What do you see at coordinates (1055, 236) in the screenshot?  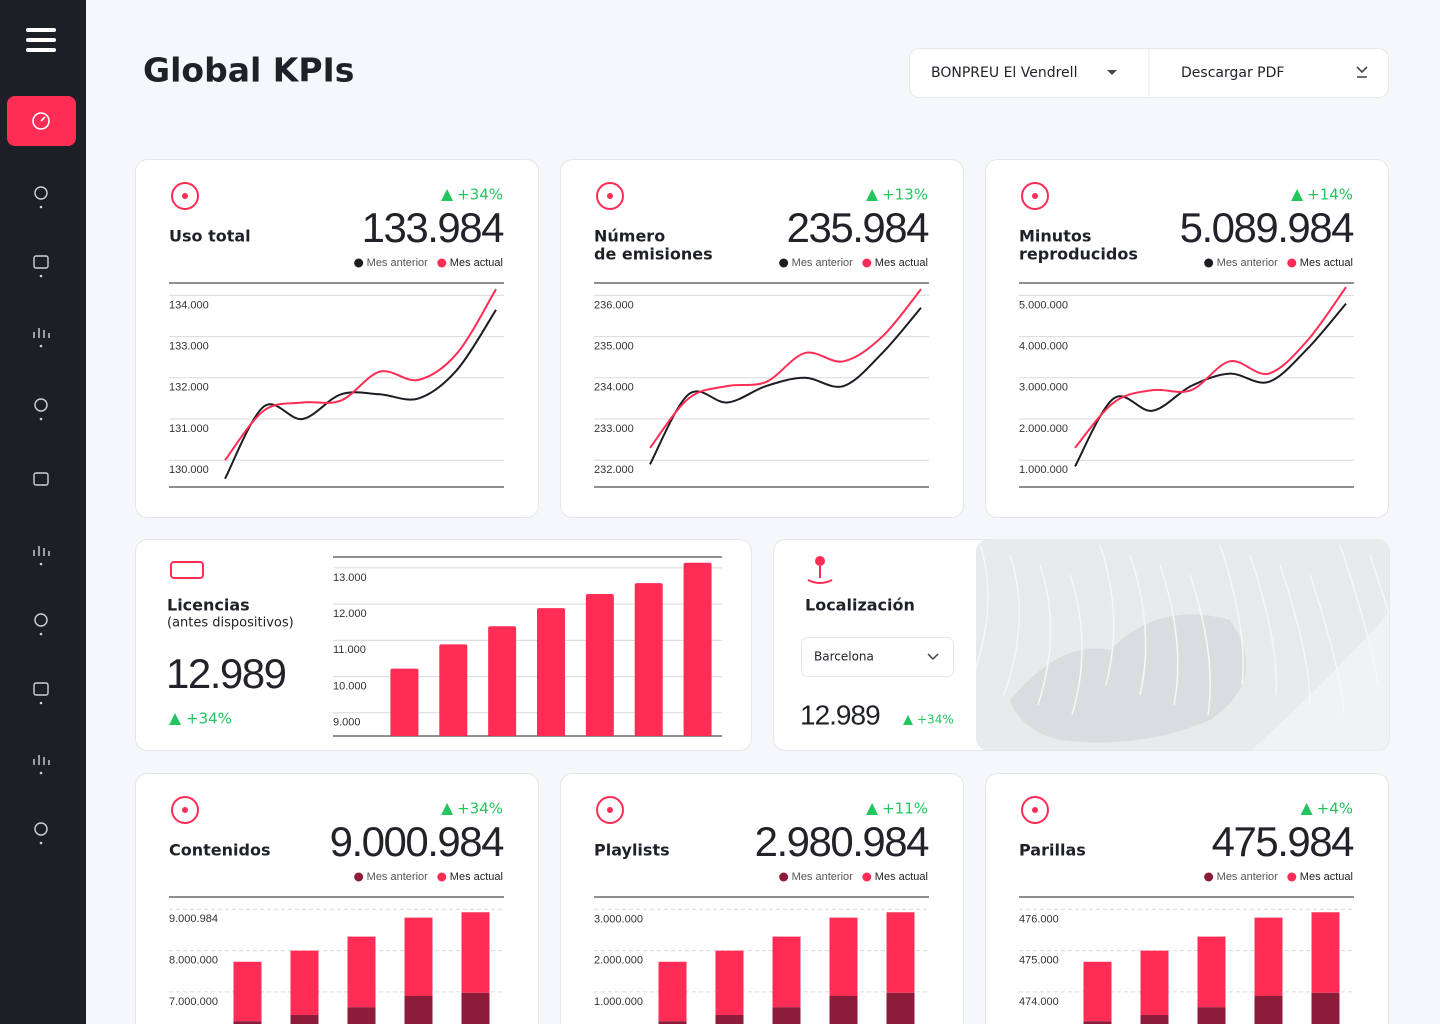 I see `card-title: Minutos` at bounding box center [1055, 236].